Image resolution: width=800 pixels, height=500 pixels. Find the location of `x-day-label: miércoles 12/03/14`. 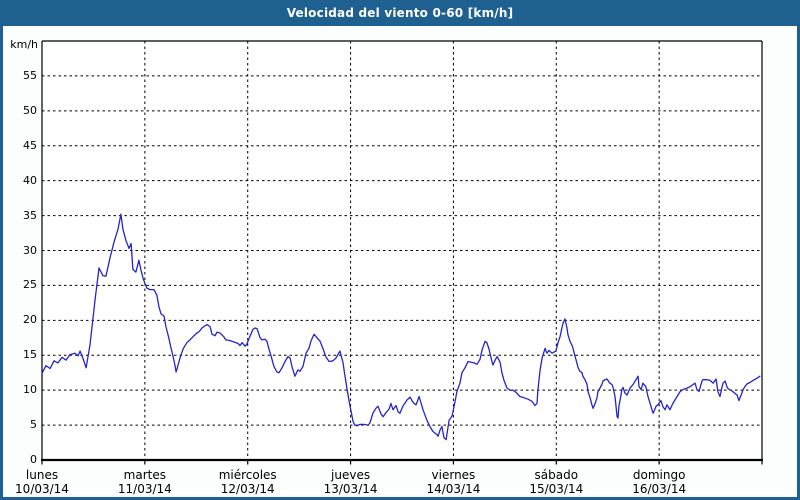

x-day-label: miércoles 12/03/14 is located at coordinates (248, 482).